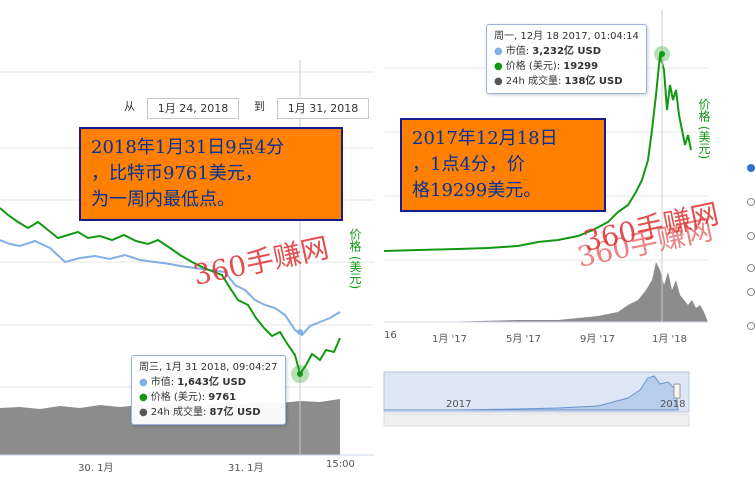 This screenshot has height=489, width=756. What do you see at coordinates (300, 332) in the screenshot?
I see `market-cap-marker` at bounding box center [300, 332].